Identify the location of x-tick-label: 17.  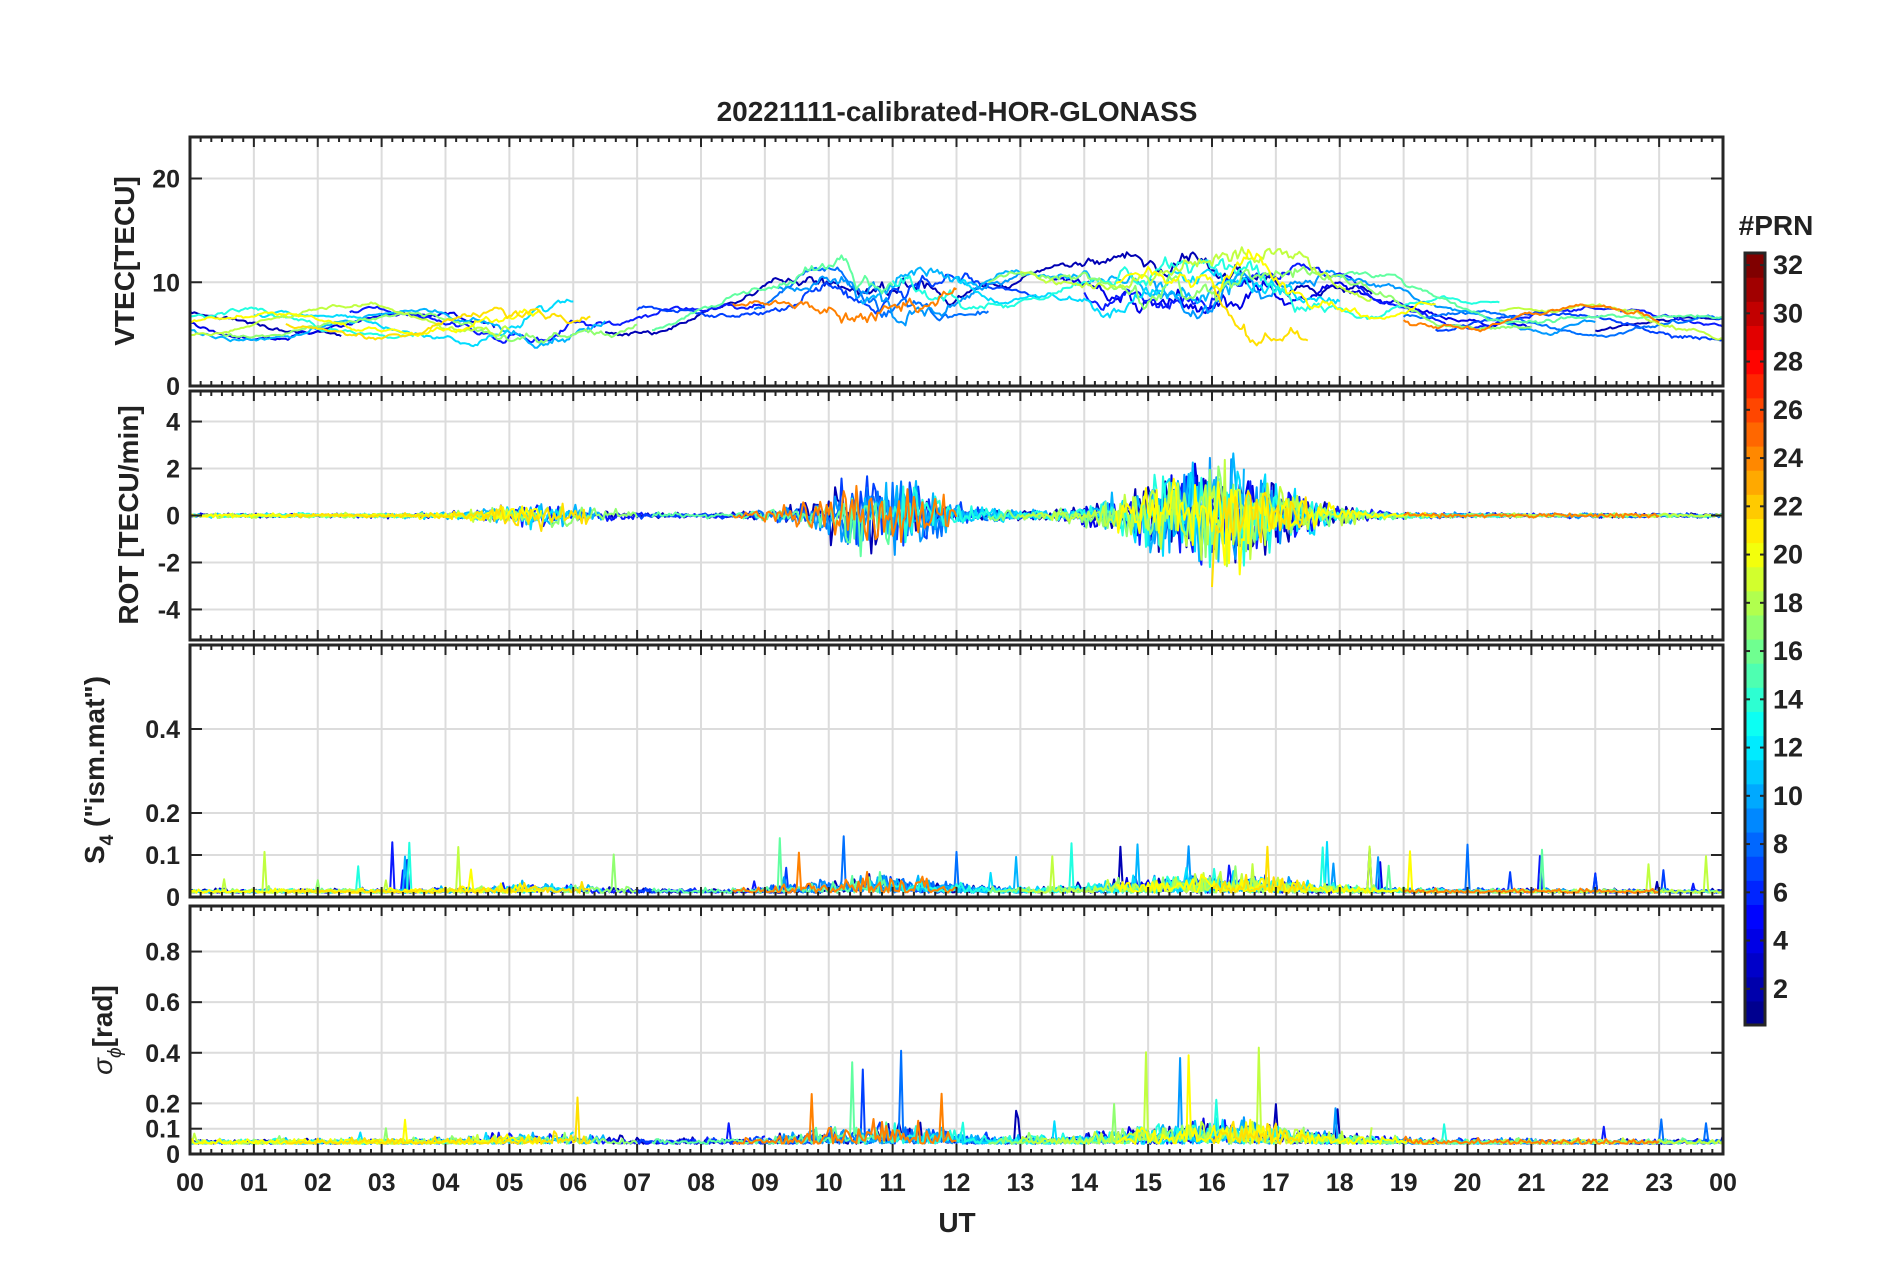
(1276, 1183).